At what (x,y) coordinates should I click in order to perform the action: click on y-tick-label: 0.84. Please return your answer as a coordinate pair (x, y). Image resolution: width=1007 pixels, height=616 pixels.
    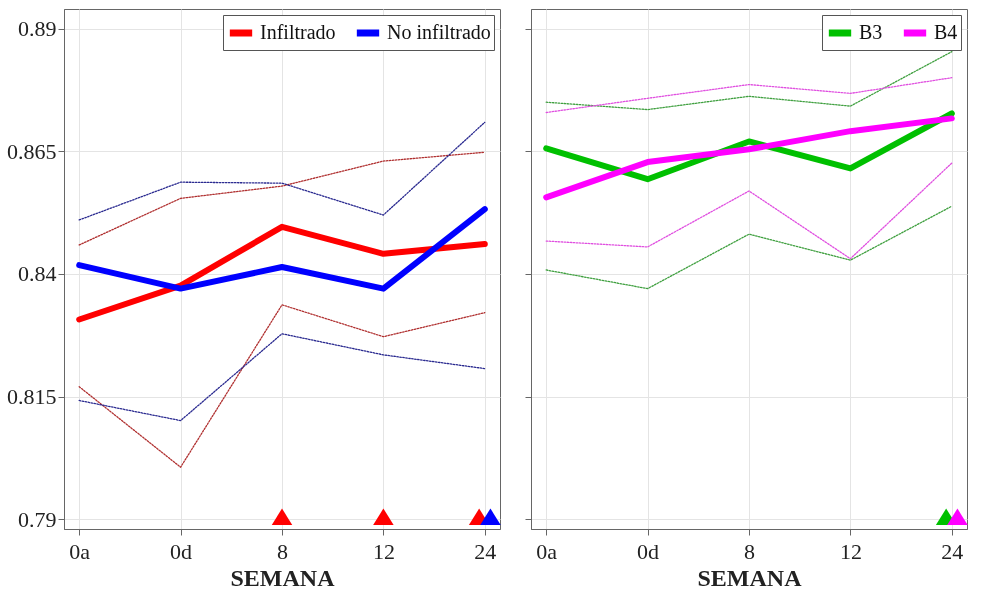
    Looking at the image, I should click on (37, 274).